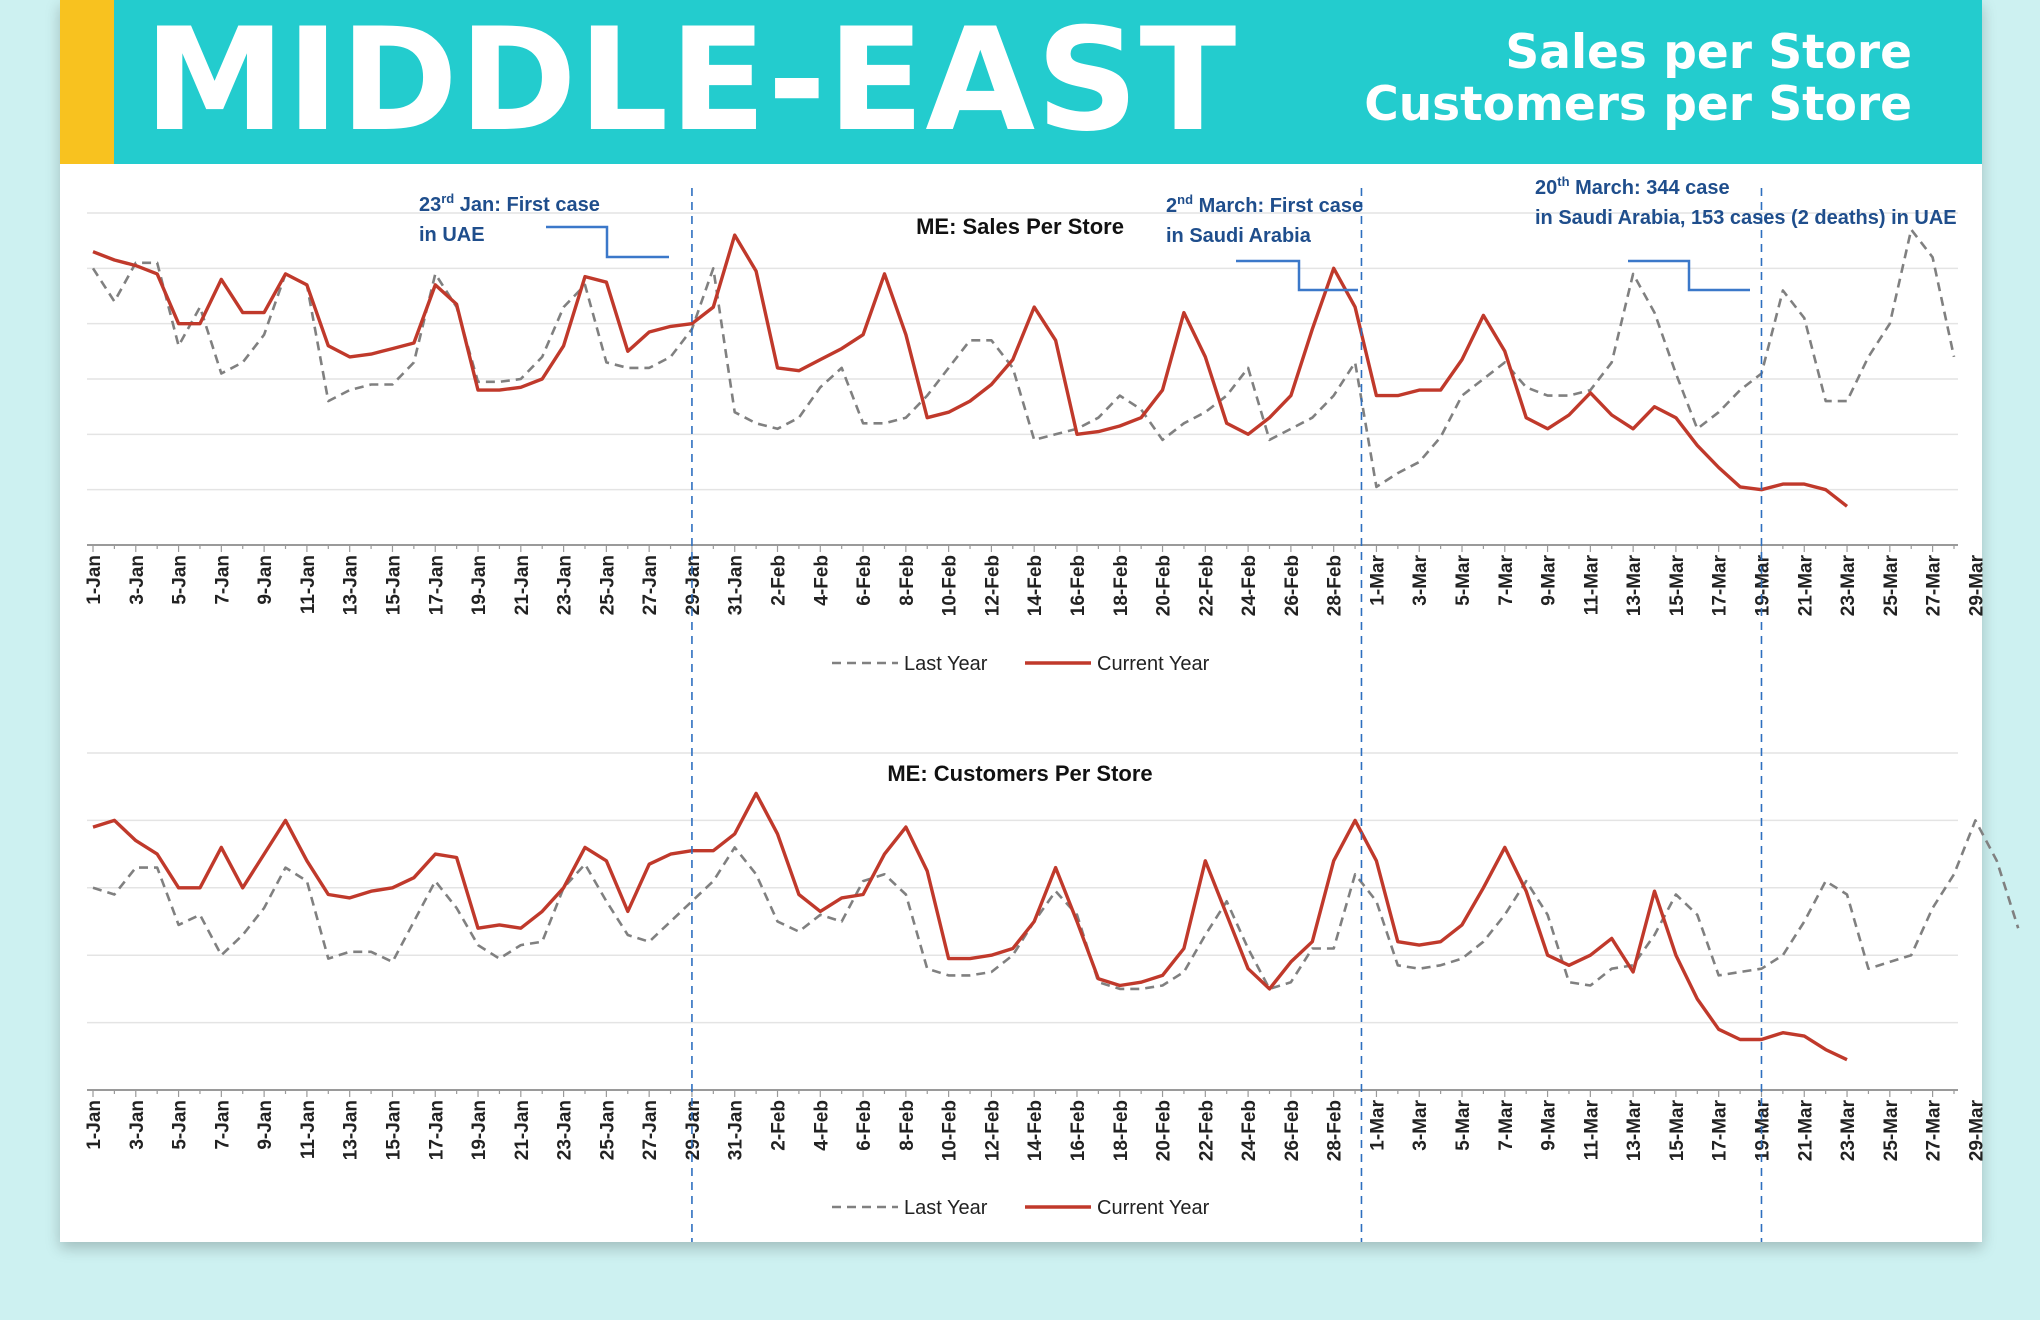 This screenshot has height=1320, width=2040. I want to click on subtitle-customers: Customers per Store, so click(1638, 104).